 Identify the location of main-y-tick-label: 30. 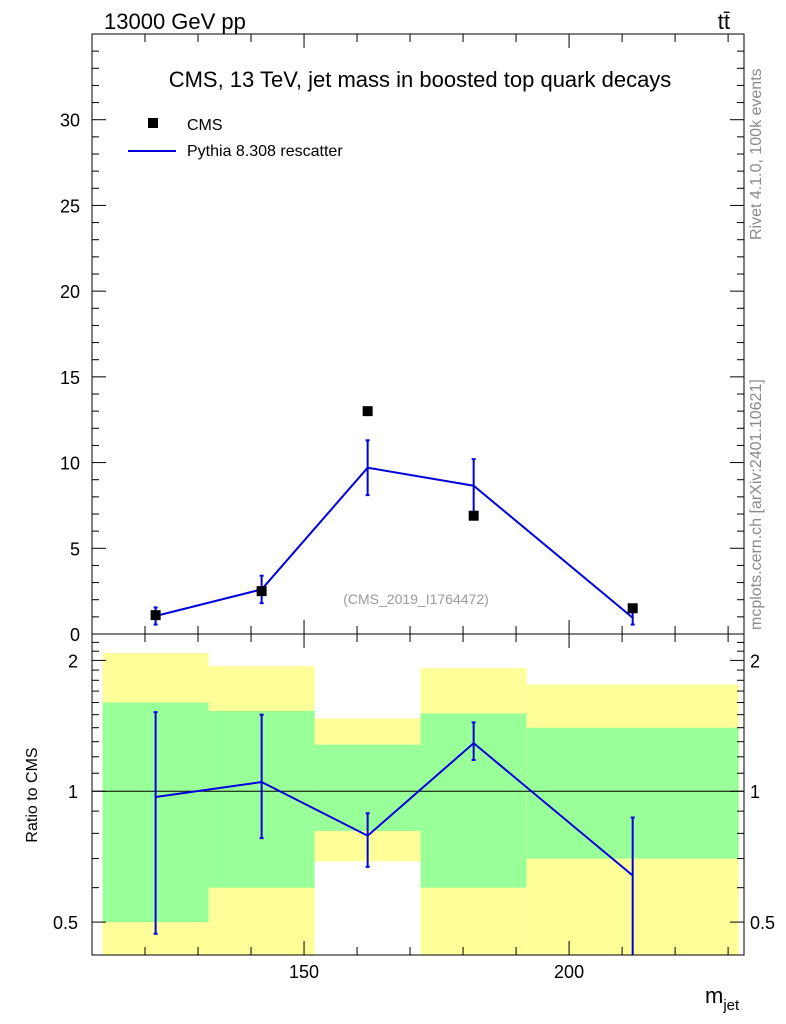
(70, 121).